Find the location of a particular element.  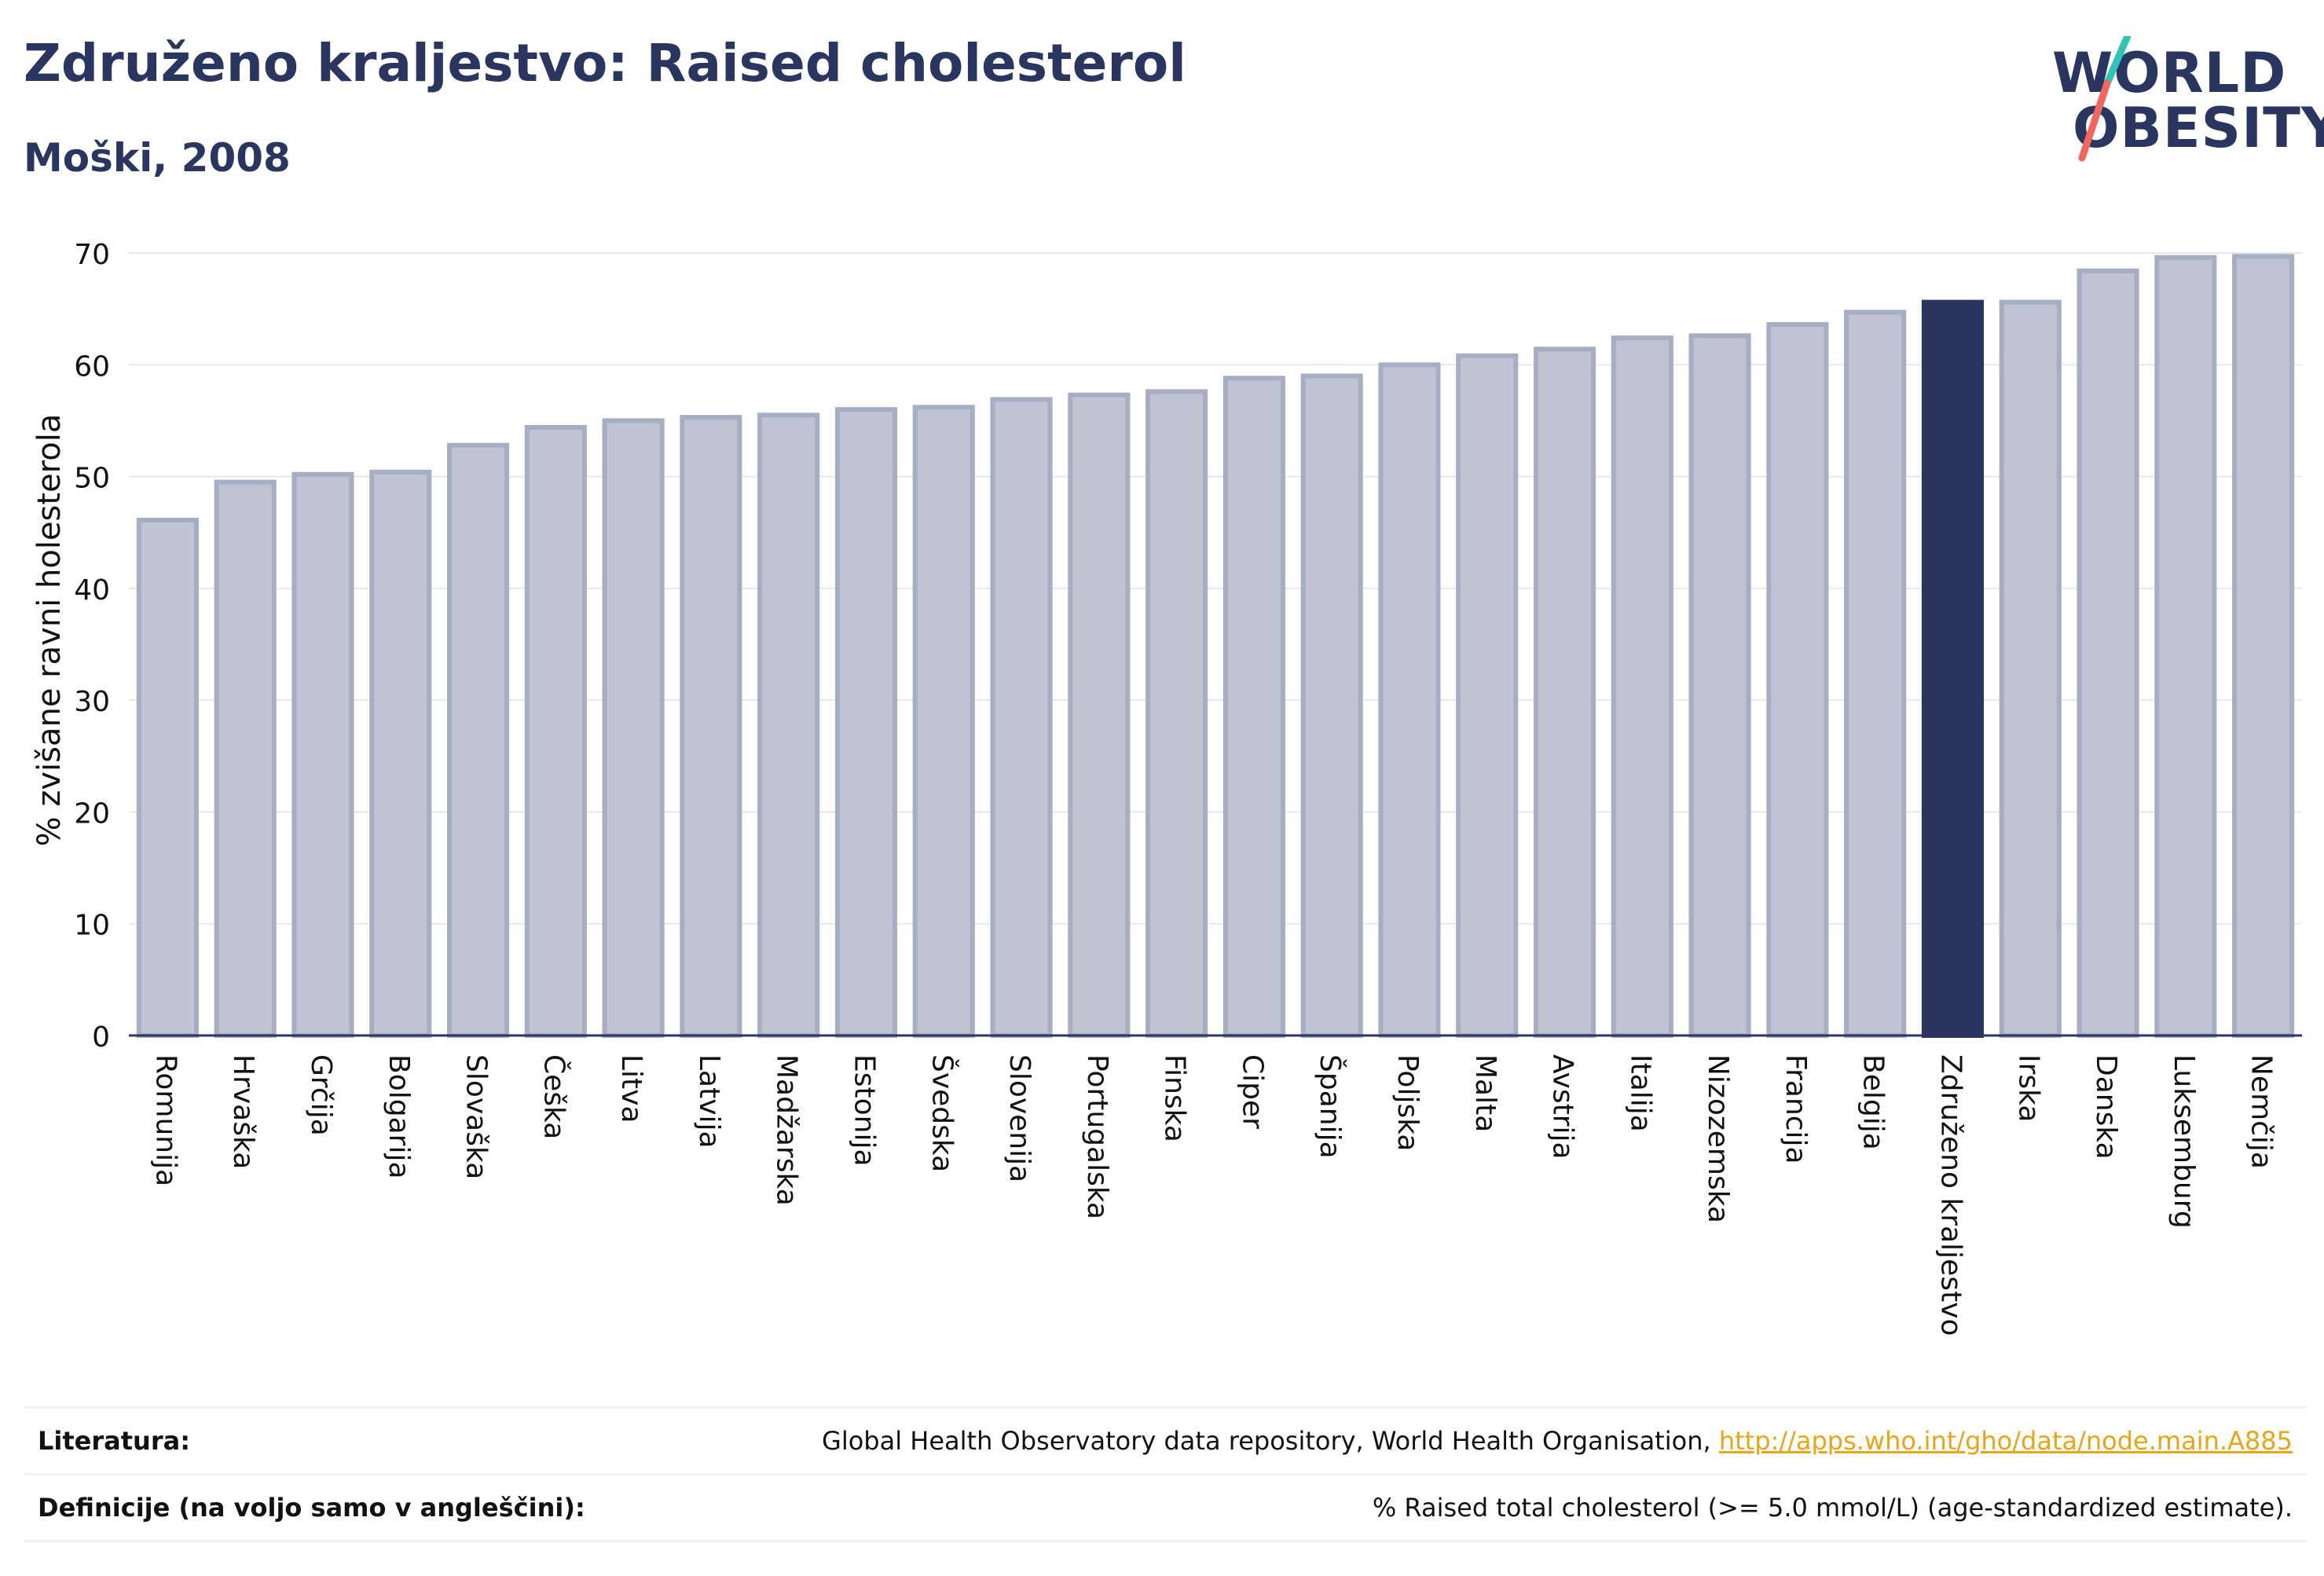

x-tick-label: Češka is located at coordinates (553, 1096).